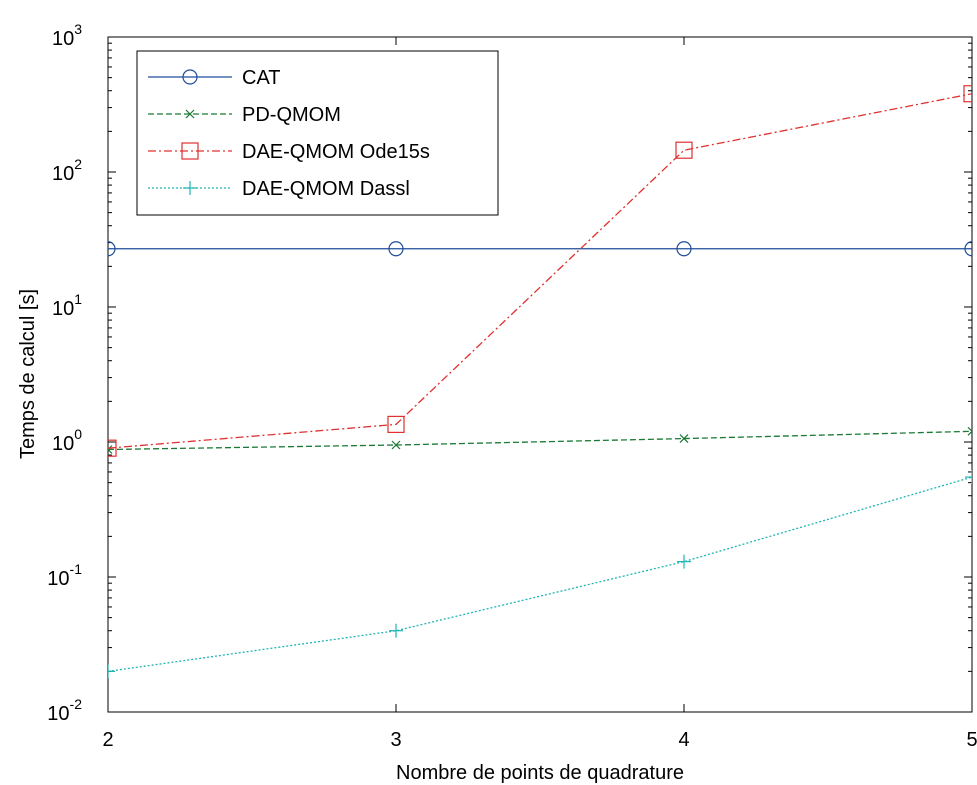  Describe the element at coordinates (540, 773) in the screenshot. I see `x-axis-label: Nombre de points de quadrature` at that location.